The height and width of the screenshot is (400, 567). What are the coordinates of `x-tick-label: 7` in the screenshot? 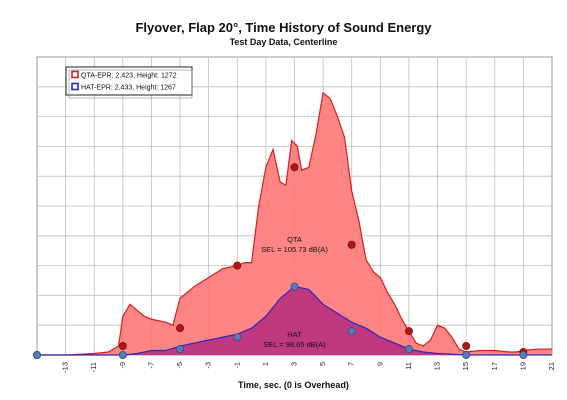 It's located at (351, 364).